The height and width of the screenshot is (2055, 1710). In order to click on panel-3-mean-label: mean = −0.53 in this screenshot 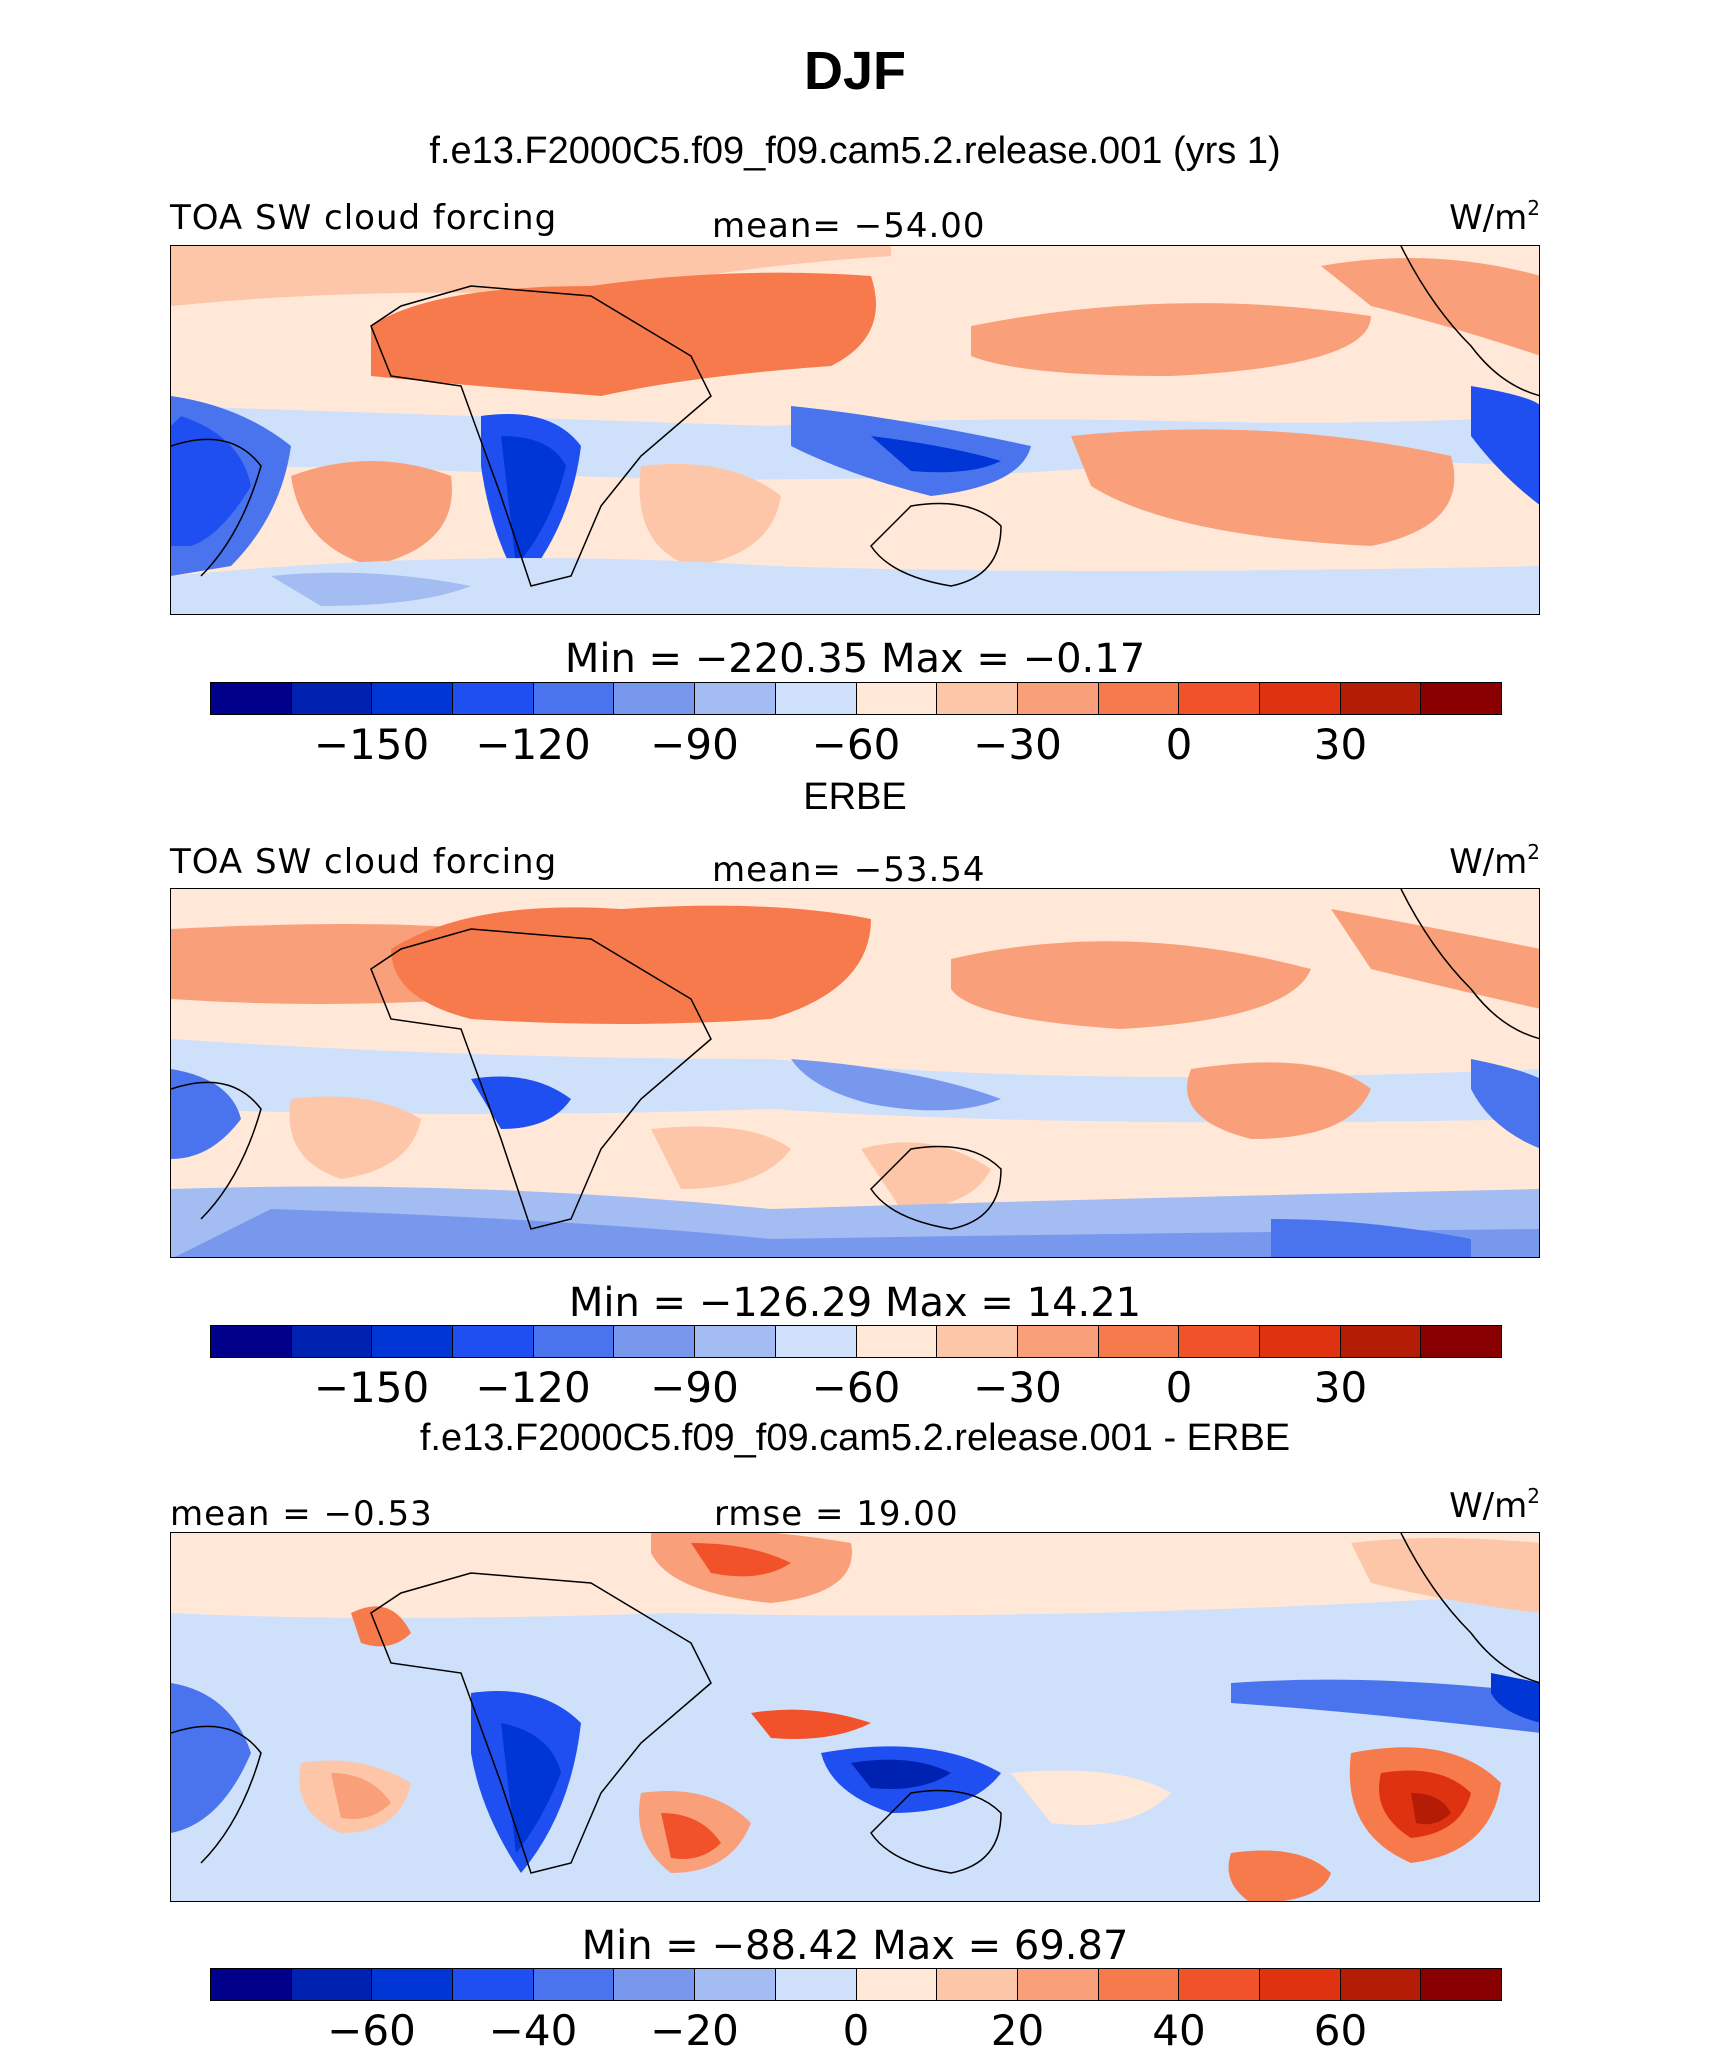, I will do `click(301, 1514)`.